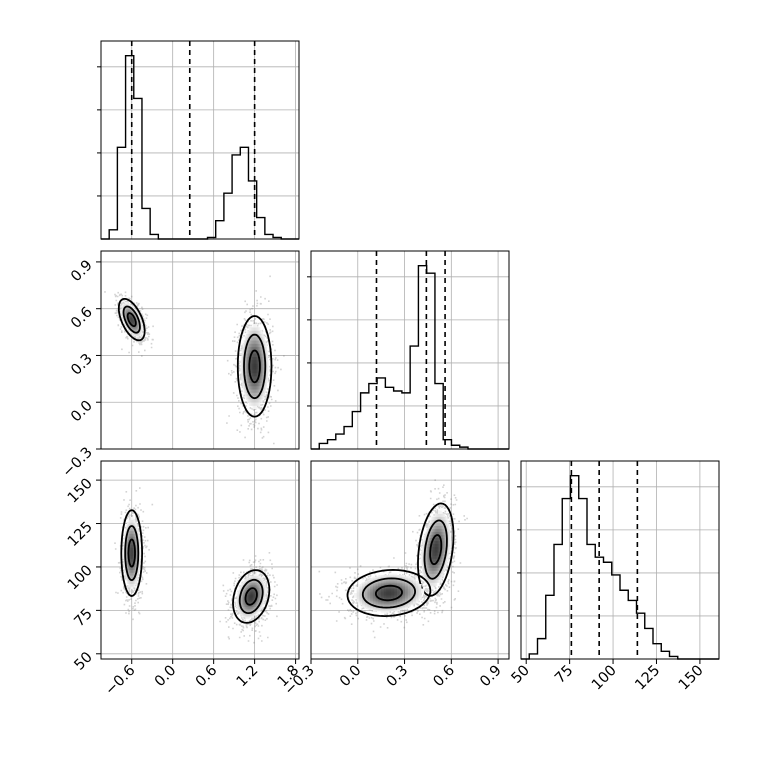  Describe the element at coordinates (445, 677) in the screenshot. I see `x-tick-label: 0.6` at that location.